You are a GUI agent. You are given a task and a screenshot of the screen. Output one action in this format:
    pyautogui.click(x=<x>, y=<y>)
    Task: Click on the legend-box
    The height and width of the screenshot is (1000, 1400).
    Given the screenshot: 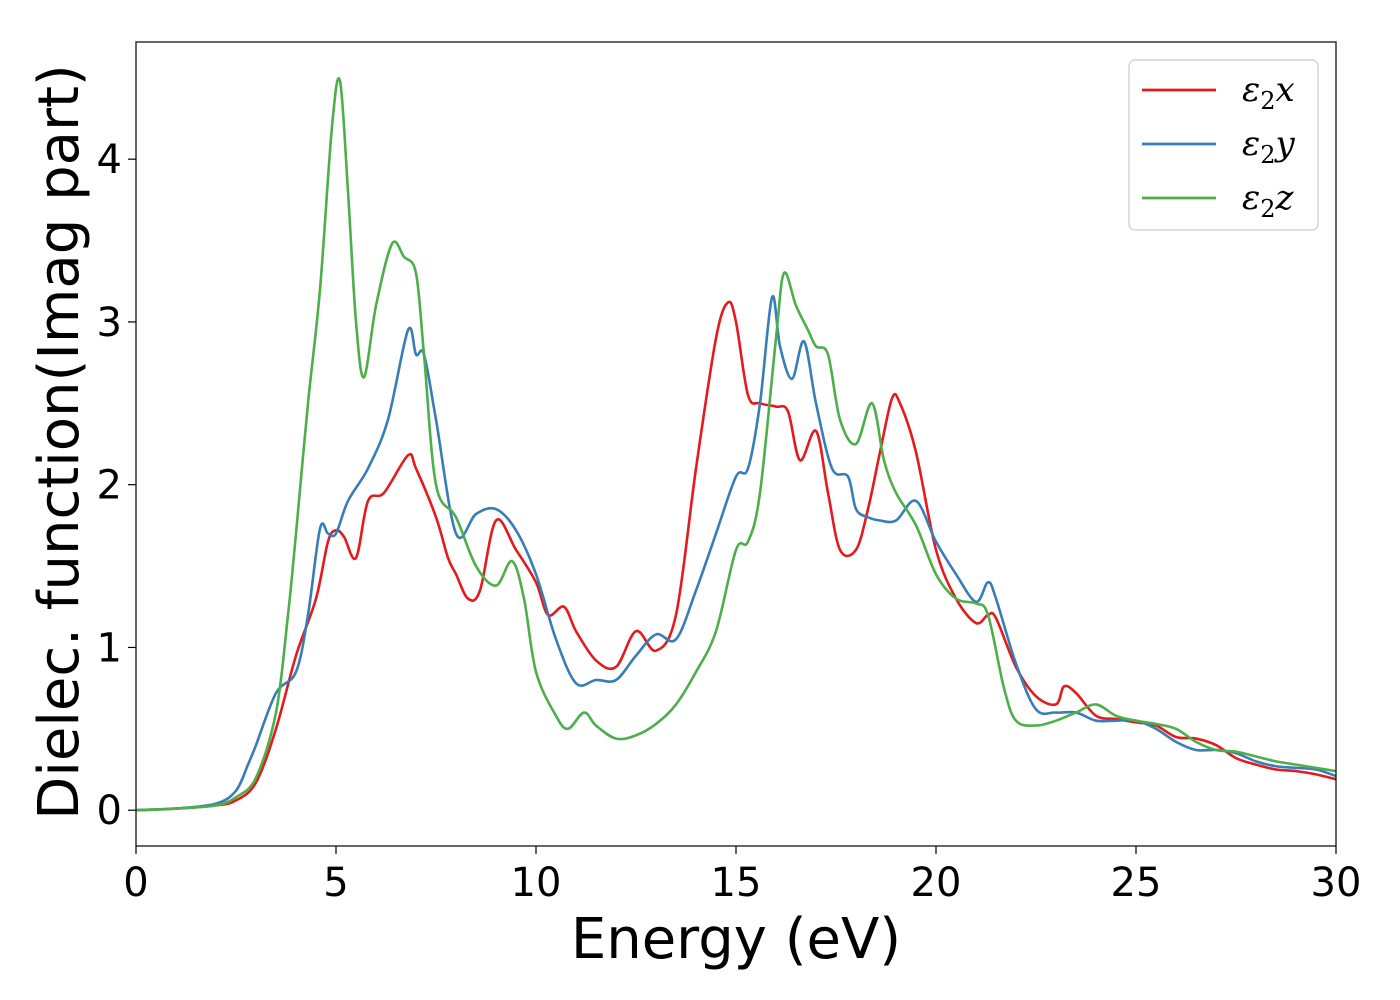 What is the action you would take?
    pyautogui.click(x=1223, y=145)
    